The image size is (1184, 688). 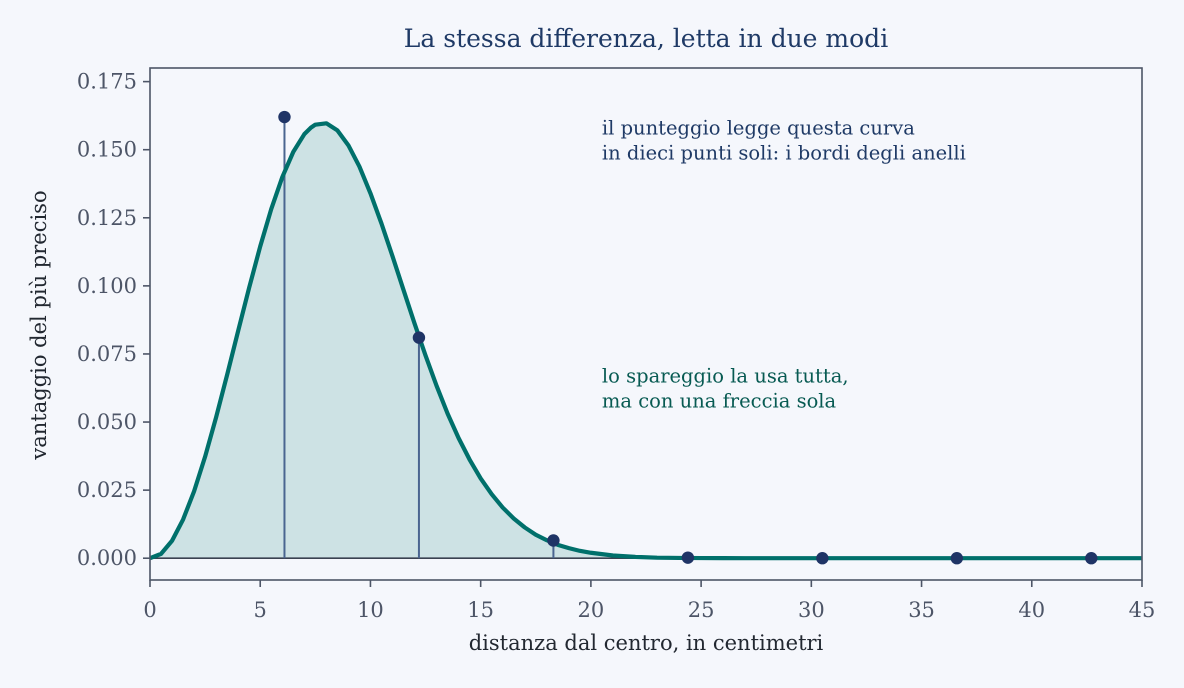 What do you see at coordinates (107, 490) in the screenshot?
I see `y-tick-label: 0.025` at bounding box center [107, 490].